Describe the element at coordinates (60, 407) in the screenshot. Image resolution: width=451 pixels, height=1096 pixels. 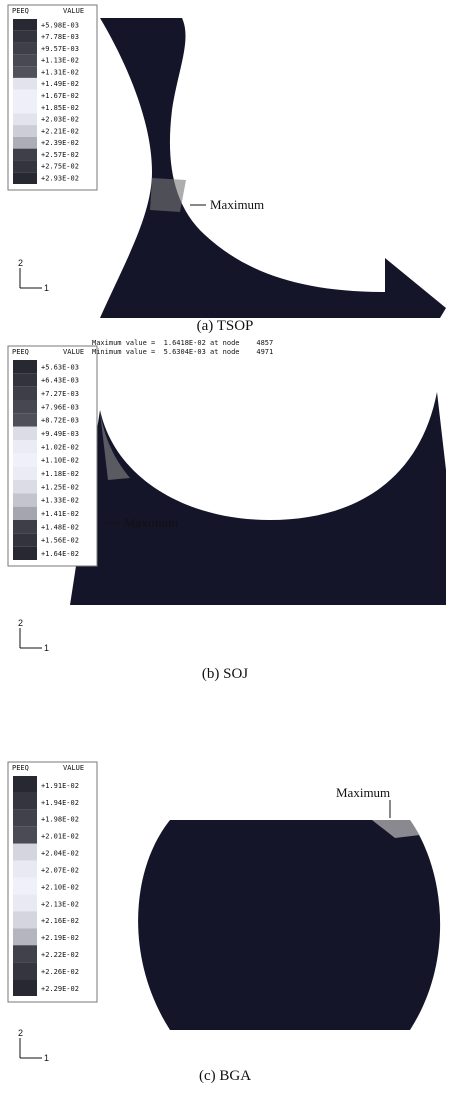
I see `legend-value: +7.96E-03` at that location.